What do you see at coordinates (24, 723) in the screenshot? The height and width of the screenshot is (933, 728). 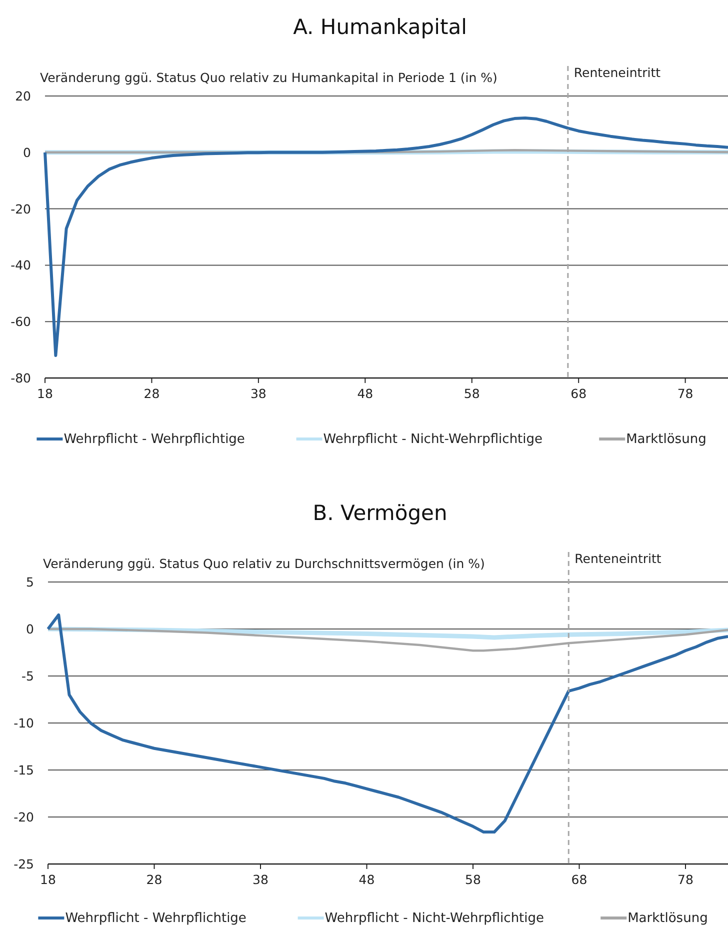 I see `y-tick-label: -10` at bounding box center [24, 723].